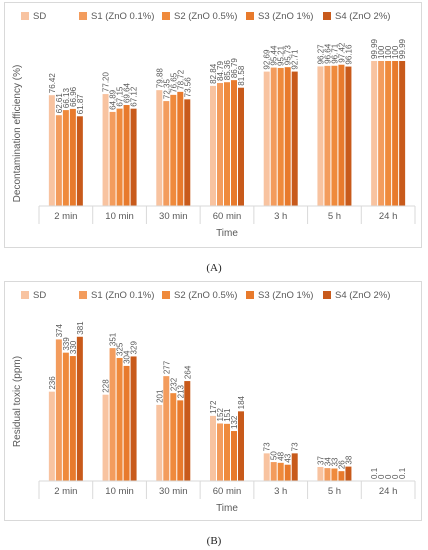 The image size is (428, 550). I want to click on data-label: 329, so click(134, 348).